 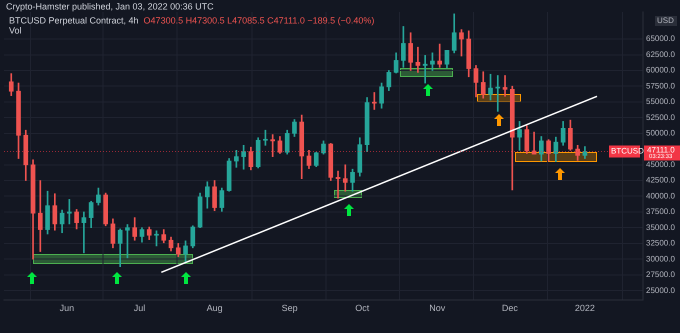 I want to click on y-tick-label: 65000.0, so click(x=661, y=39).